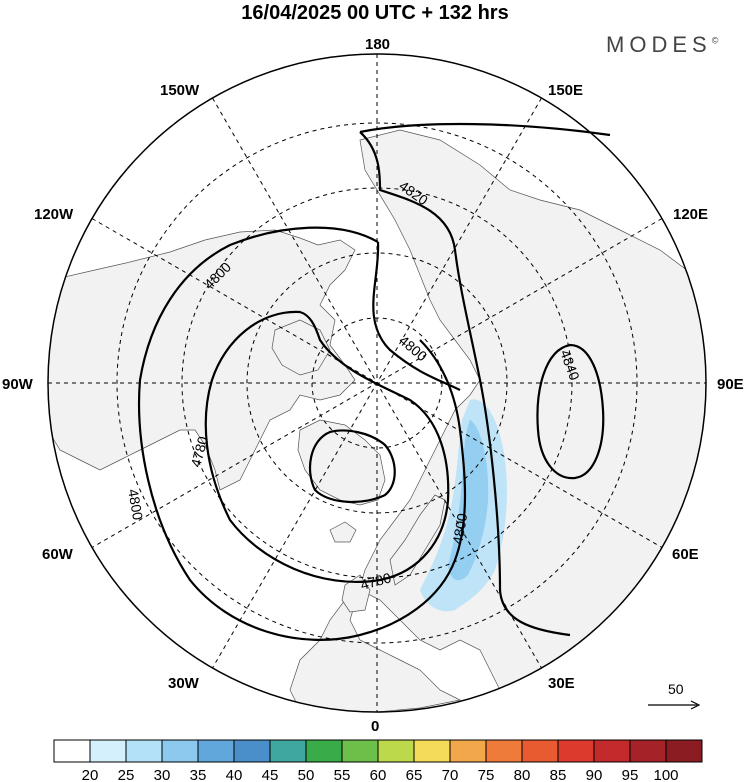 The image size is (750, 782). I want to click on colorbar-tick-label: 40, so click(234, 774).